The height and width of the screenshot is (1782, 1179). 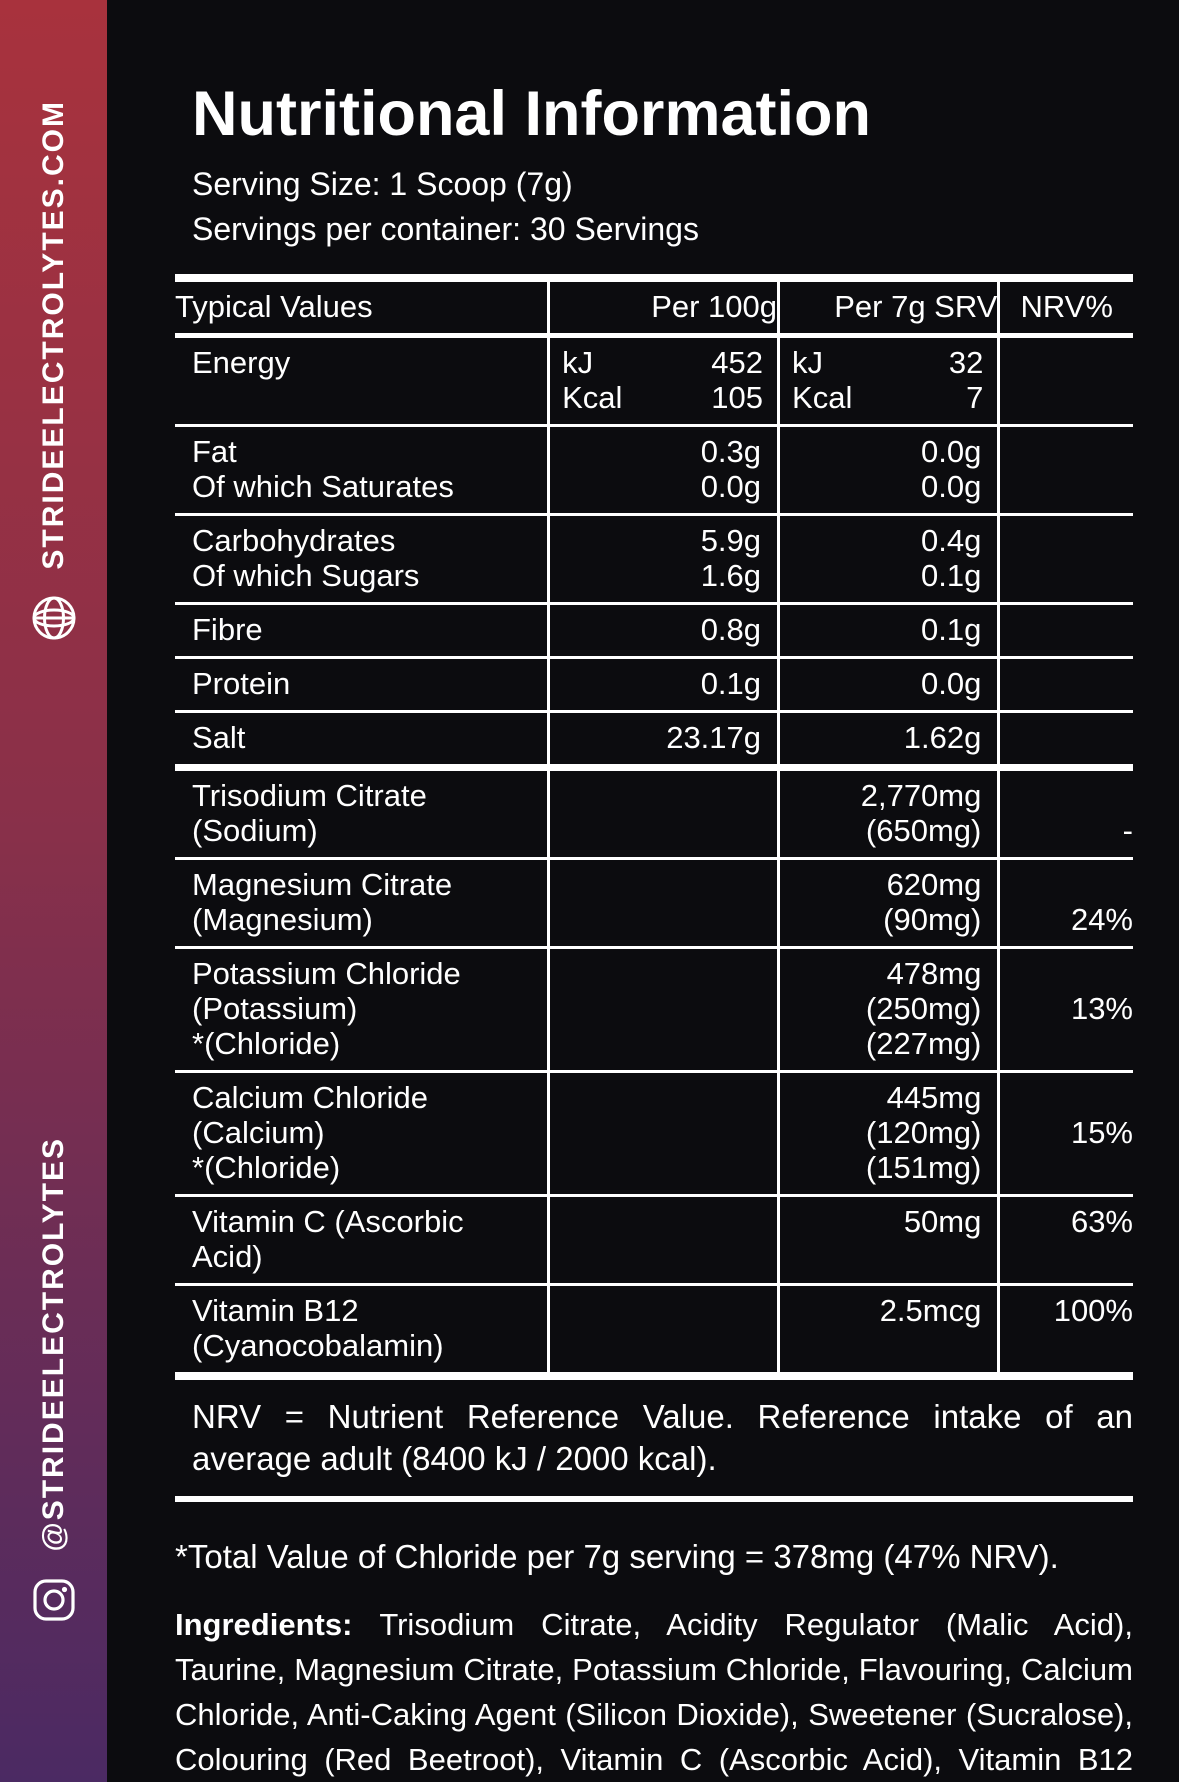 I want to click on table-row: Vitamin B12 (Cyanocobalamin) 2.5mcg 100%, so click(x=654, y=1330).